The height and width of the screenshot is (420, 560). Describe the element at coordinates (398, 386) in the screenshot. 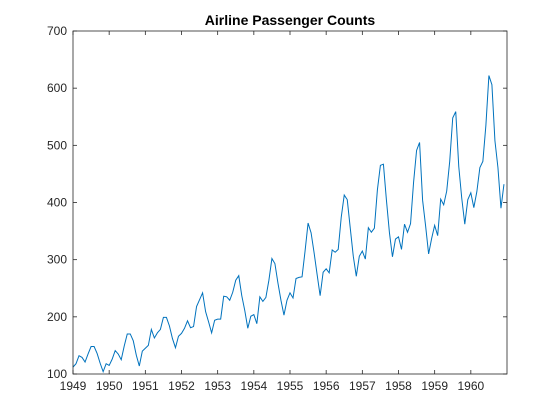

I see `x-tick-label: 1958` at that location.